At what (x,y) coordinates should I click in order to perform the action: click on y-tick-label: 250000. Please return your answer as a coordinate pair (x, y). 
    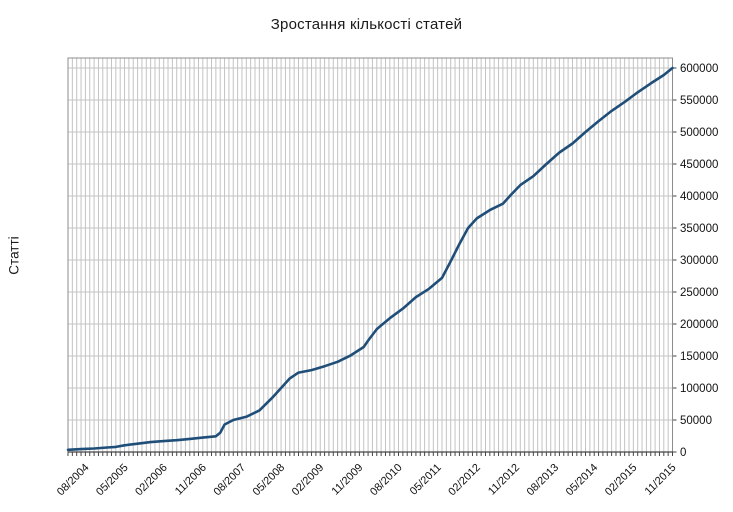
    Looking at the image, I should click on (699, 293).